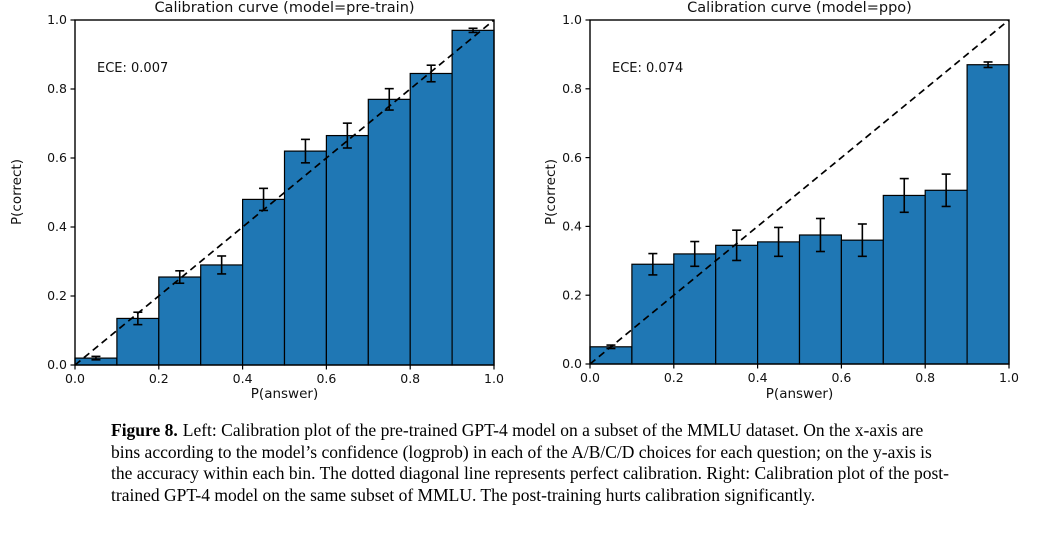 This screenshot has width=1054, height=544. Describe the element at coordinates (284, 394) in the screenshot. I see `x-axis-label-pretrain: P(answer)` at that location.